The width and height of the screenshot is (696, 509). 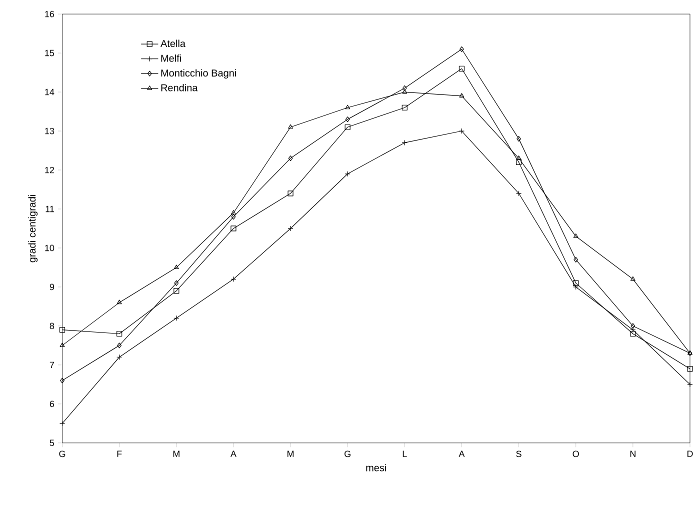 What do you see at coordinates (690, 453) in the screenshot?
I see `x-tick-label: D` at bounding box center [690, 453].